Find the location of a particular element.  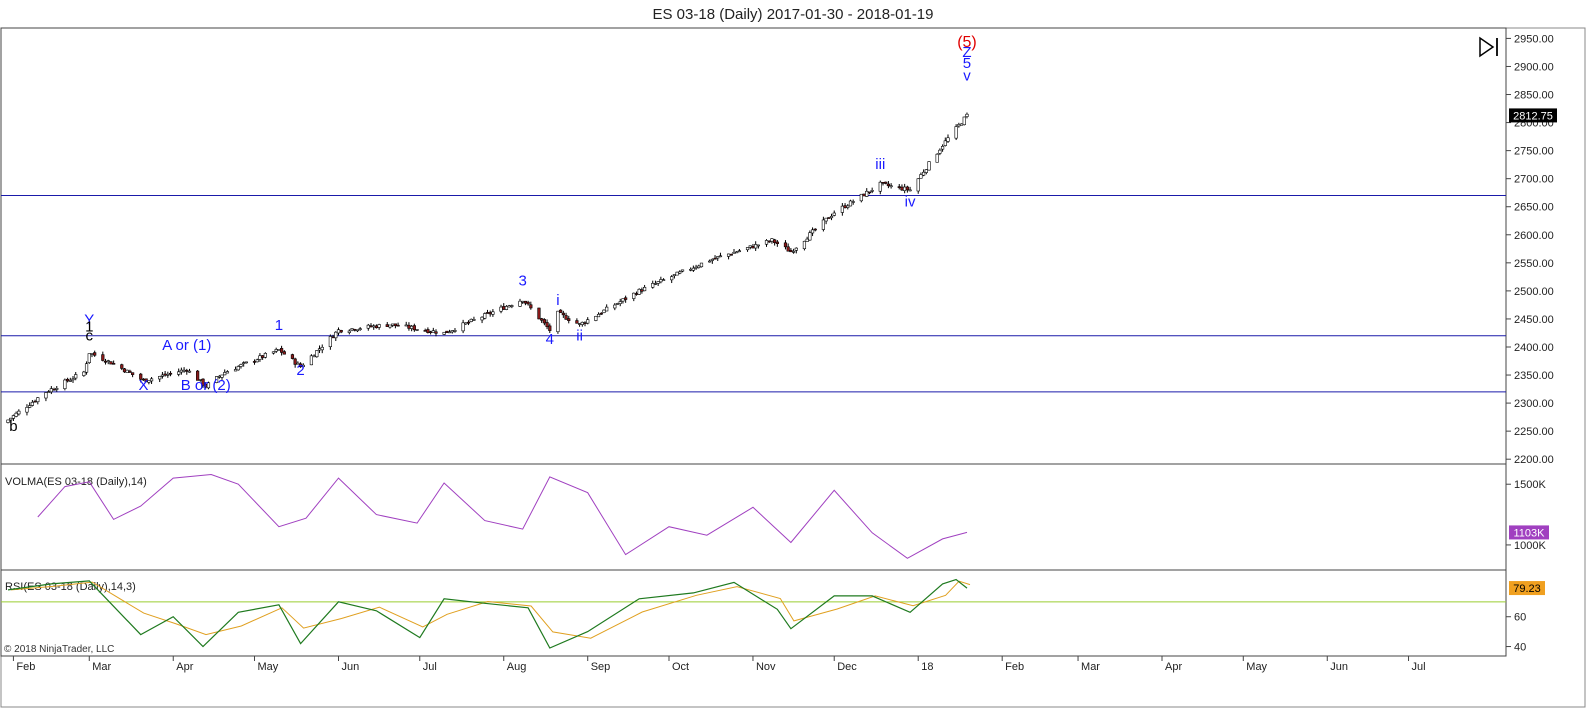

volma-tick-label: 1000K is located at coordinates (1530, 546).